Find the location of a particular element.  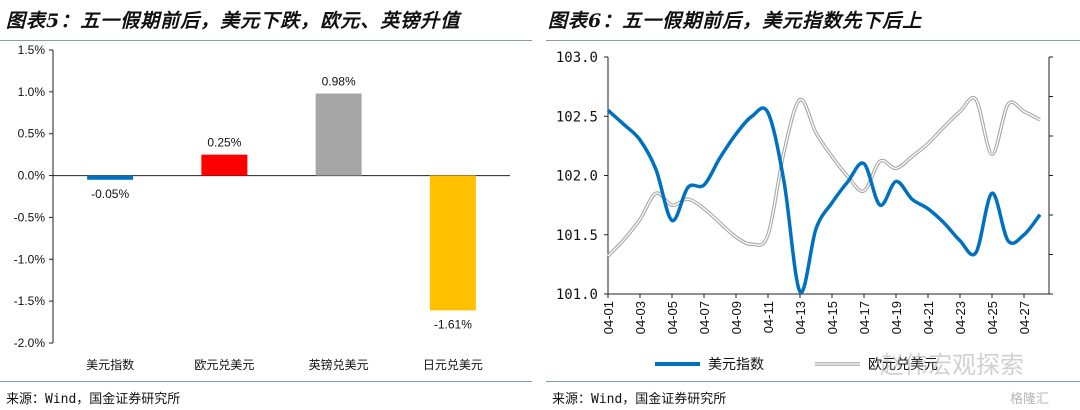

line-x-tick-label: 04-05 is located at coordinates (672, 317).